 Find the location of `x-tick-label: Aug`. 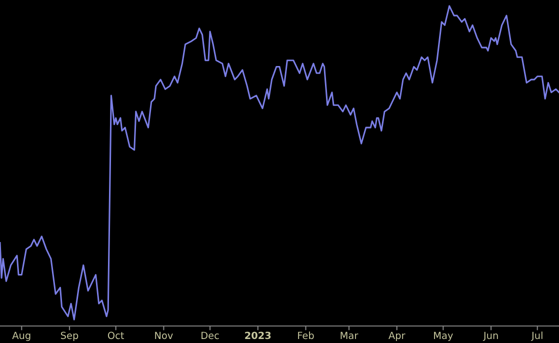

x-tick-label: Aug is located at coordinates (21, 336).